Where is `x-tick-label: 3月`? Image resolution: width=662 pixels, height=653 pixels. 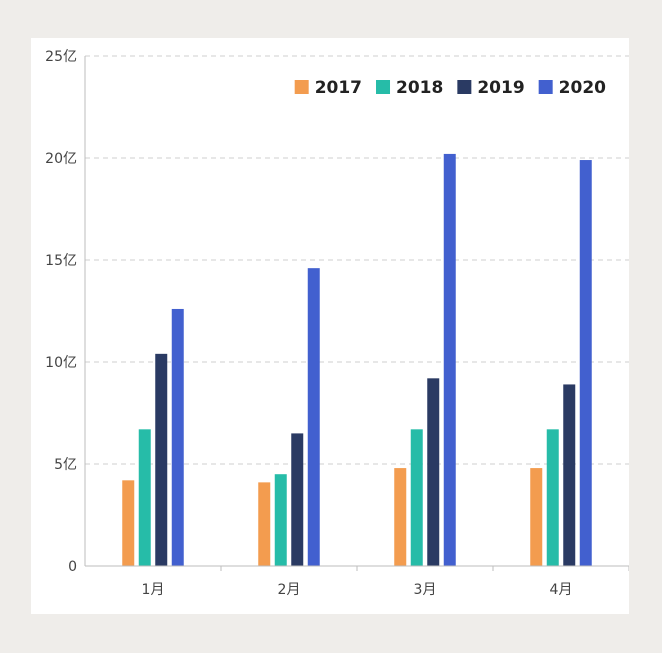
x-tick-label: 3月 is located at coordinates (425, 590).